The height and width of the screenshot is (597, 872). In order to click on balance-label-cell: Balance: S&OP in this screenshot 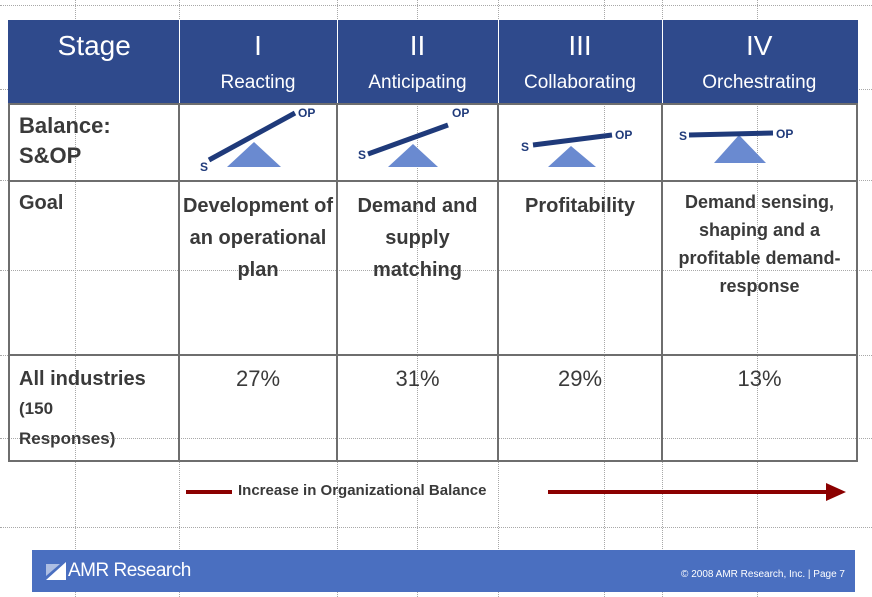, I will do `click(94, 142)`.